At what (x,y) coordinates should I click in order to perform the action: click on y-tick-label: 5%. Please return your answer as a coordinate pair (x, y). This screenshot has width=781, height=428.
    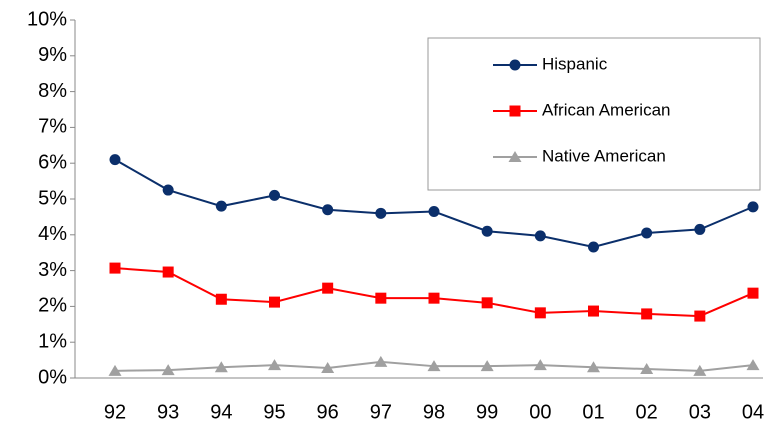
    Looking at the image, I should click on (52, 198).